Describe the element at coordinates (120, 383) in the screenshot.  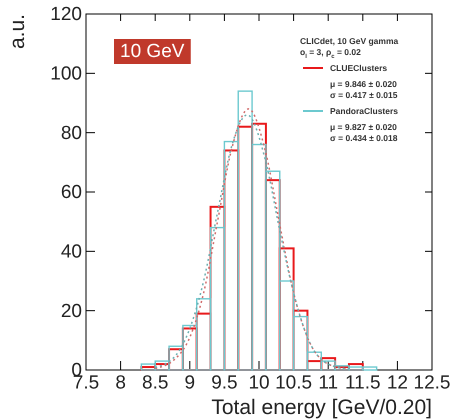
I see `x-tick-label: 8` at that location.